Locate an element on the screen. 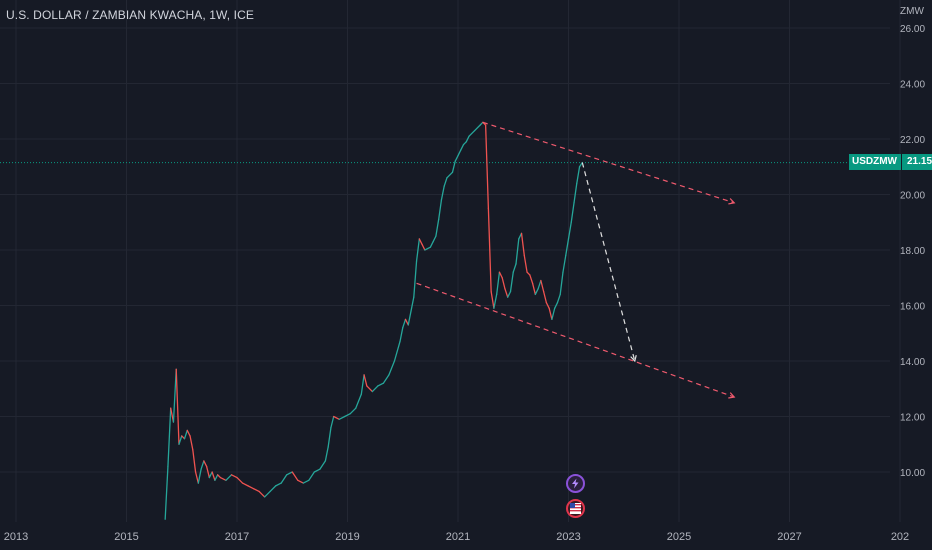 Image resolution: width=932 pixels, height=550 pixels. upper-trend-line-arrowhead is located at coordinates (732, 201).